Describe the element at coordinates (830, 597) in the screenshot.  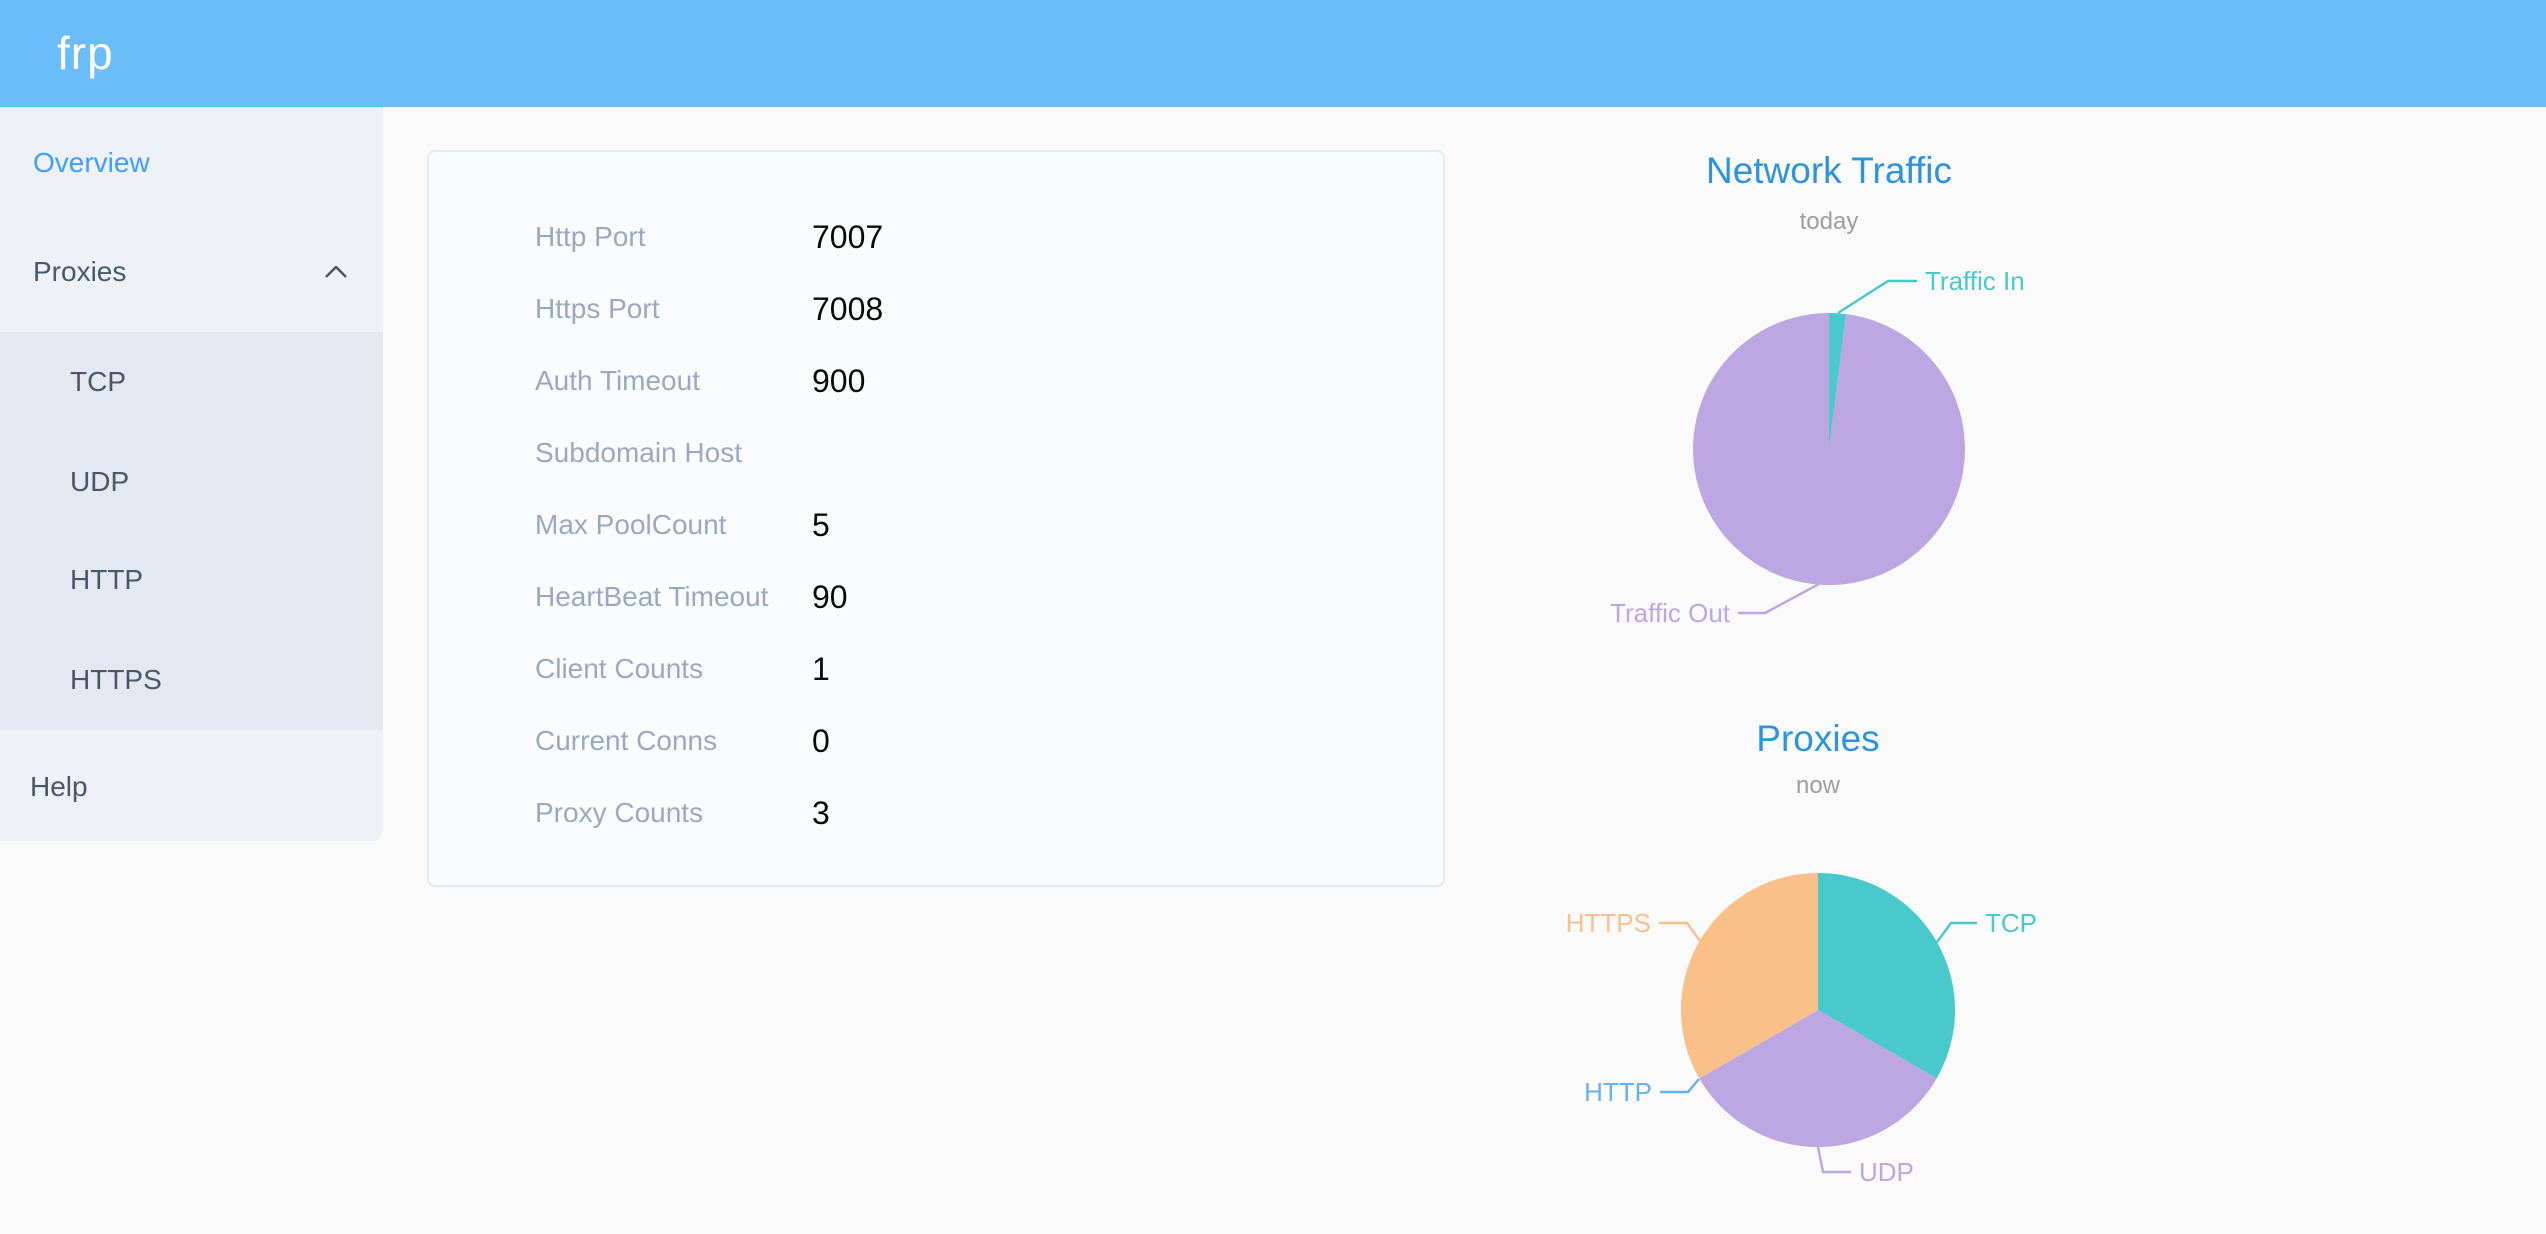
I see `config-value: 90` at that location.